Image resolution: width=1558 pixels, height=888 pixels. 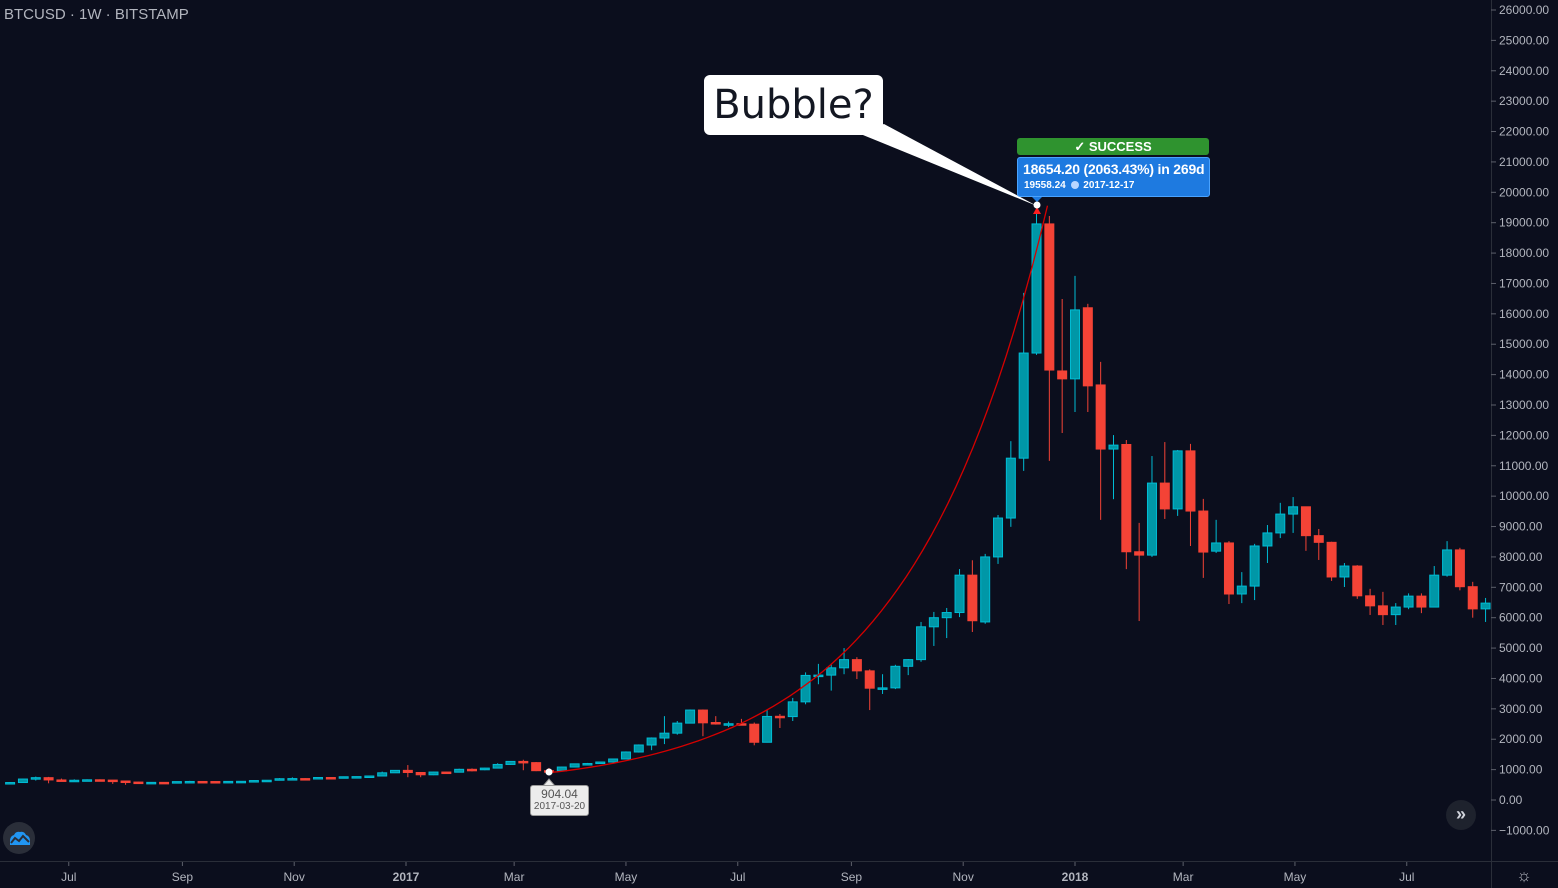 I want to click on callout-bubble: Bubble?, so click(x=793, y=105).